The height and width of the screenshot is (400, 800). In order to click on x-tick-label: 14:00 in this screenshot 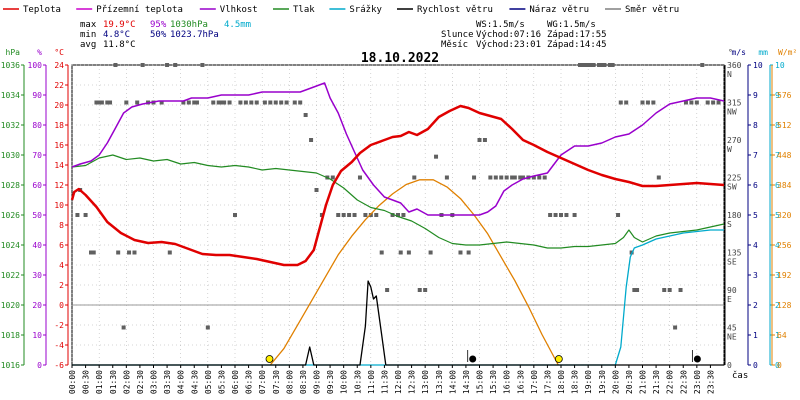, I will do `click(452, 382)`.